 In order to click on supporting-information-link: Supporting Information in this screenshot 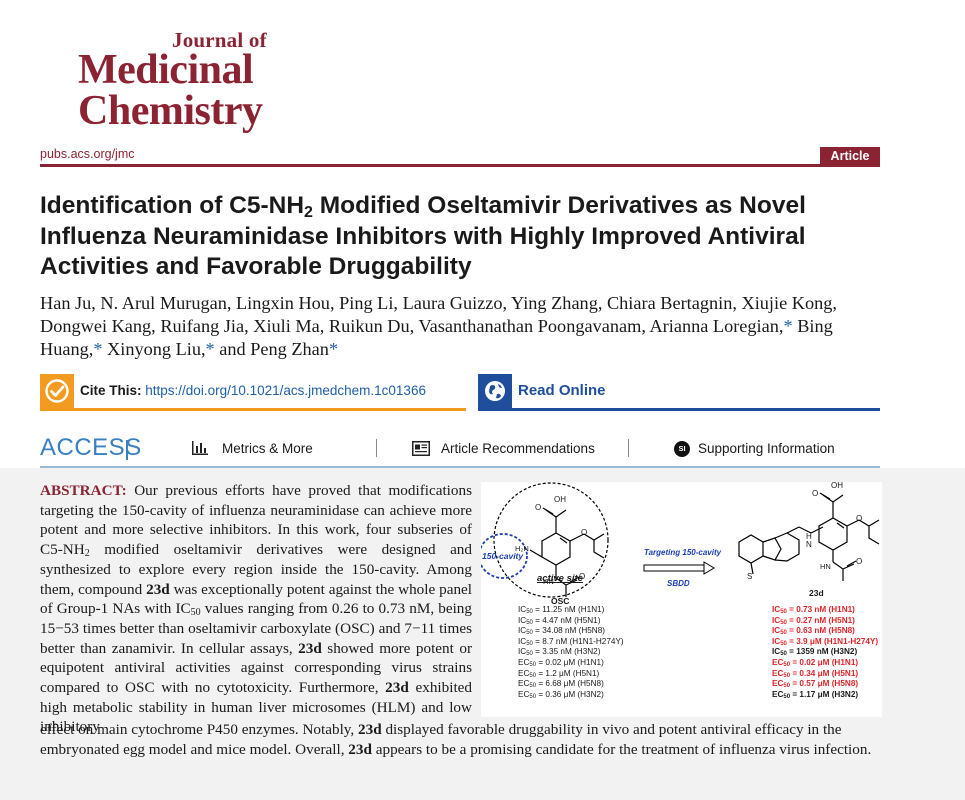, I will do `click(766, 448)`.